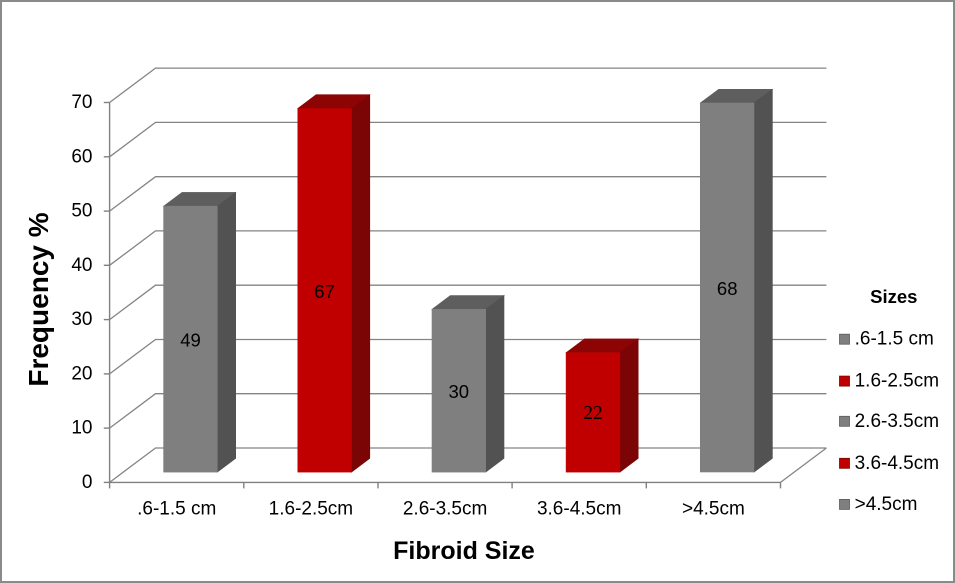  Describe the element at coordinates (81, 211) in the screenshot. I see `svg-text: 50` at that location.